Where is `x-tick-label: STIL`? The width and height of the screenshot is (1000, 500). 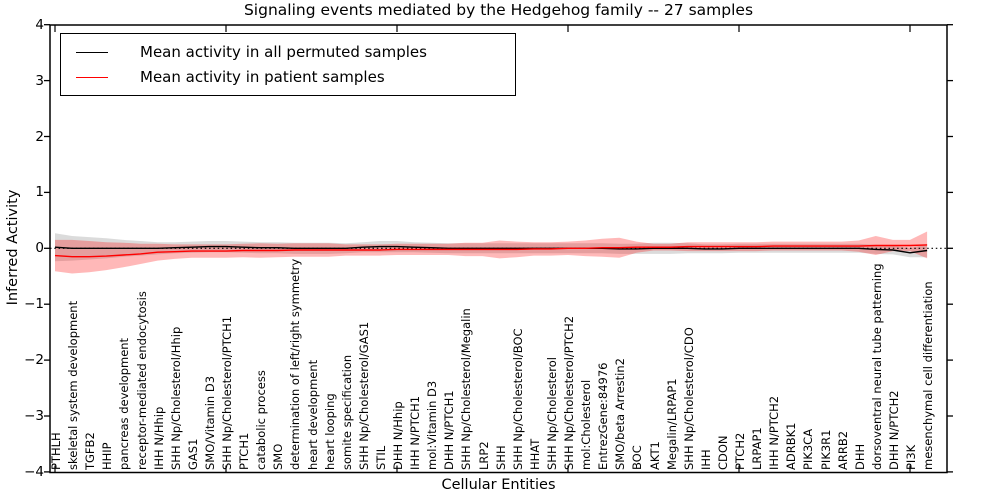 x-tick-label: STIL is located at coordinates (380, 457).